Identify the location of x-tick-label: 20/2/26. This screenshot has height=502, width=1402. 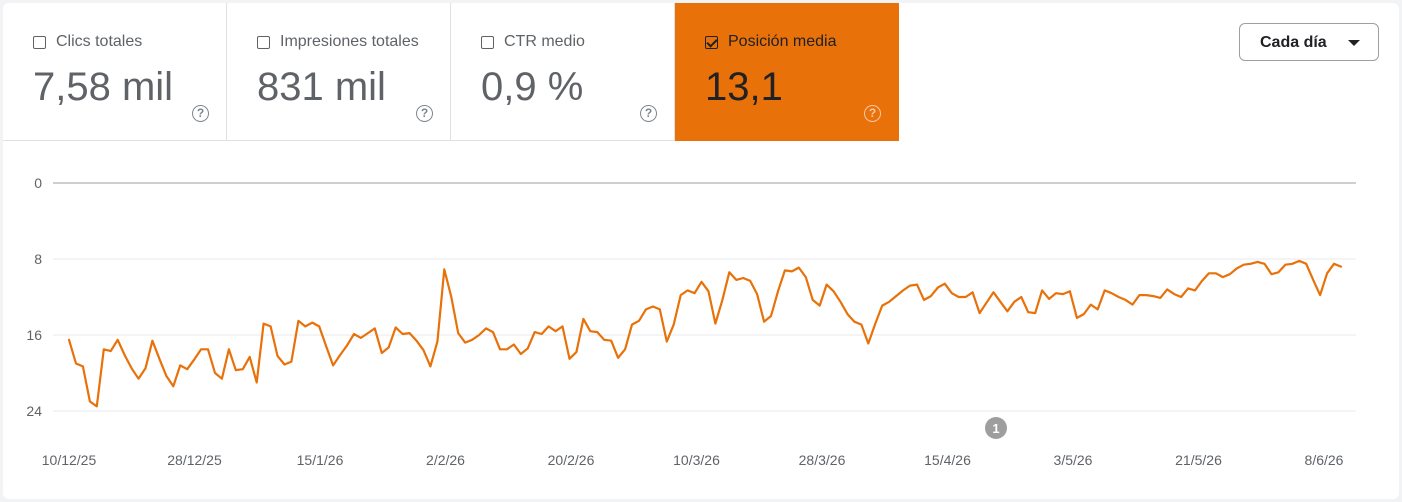
(571, 460).